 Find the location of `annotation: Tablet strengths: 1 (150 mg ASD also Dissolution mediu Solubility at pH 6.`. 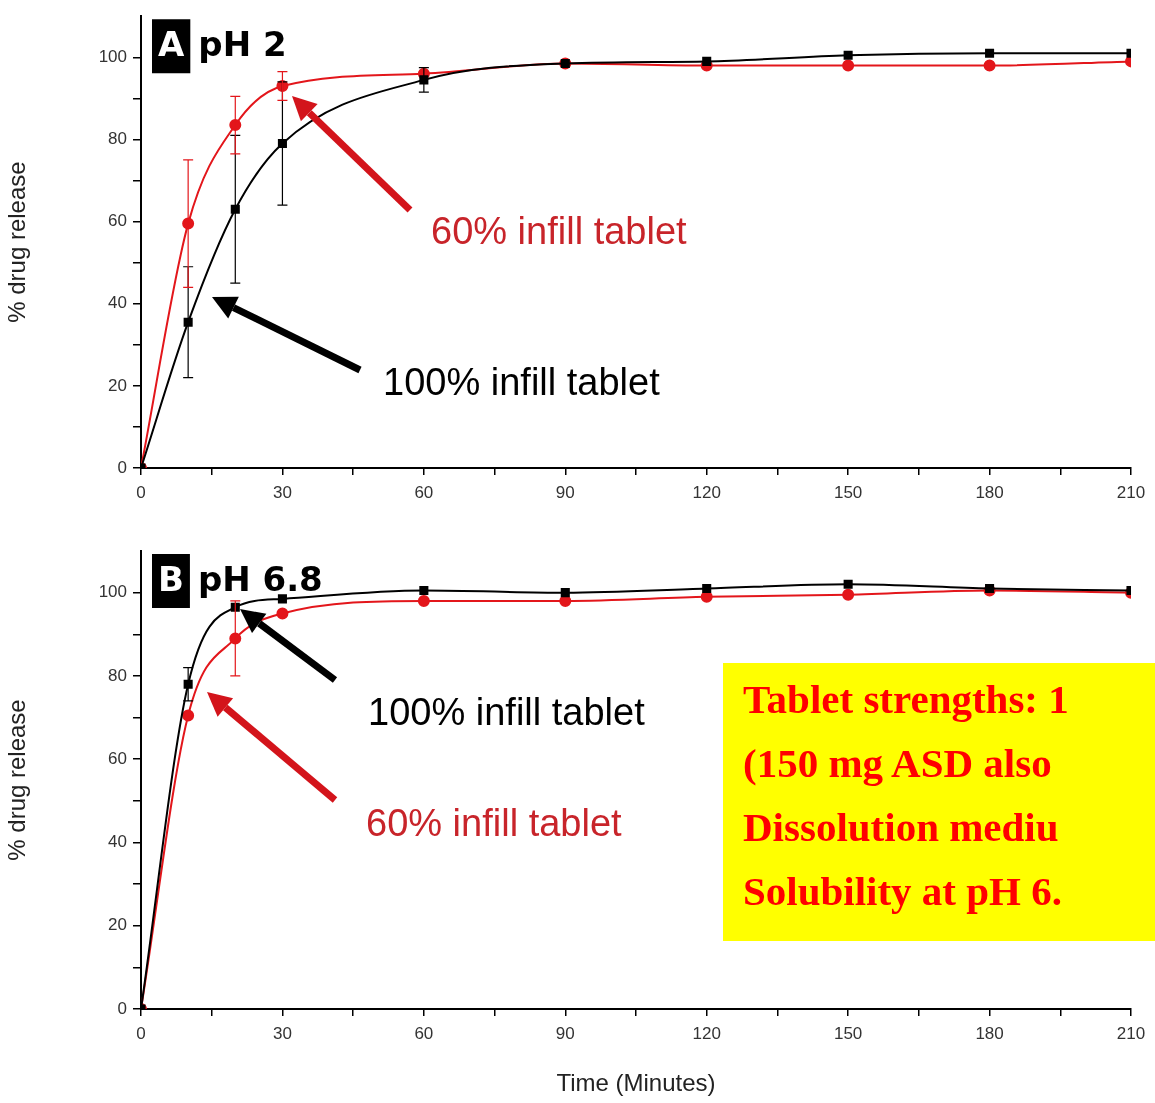

annotation: Tablet strengths: 1 (150 mg ASD also Dissolution mediu Solubility at pH 6. is located at coordinates (939, 802).